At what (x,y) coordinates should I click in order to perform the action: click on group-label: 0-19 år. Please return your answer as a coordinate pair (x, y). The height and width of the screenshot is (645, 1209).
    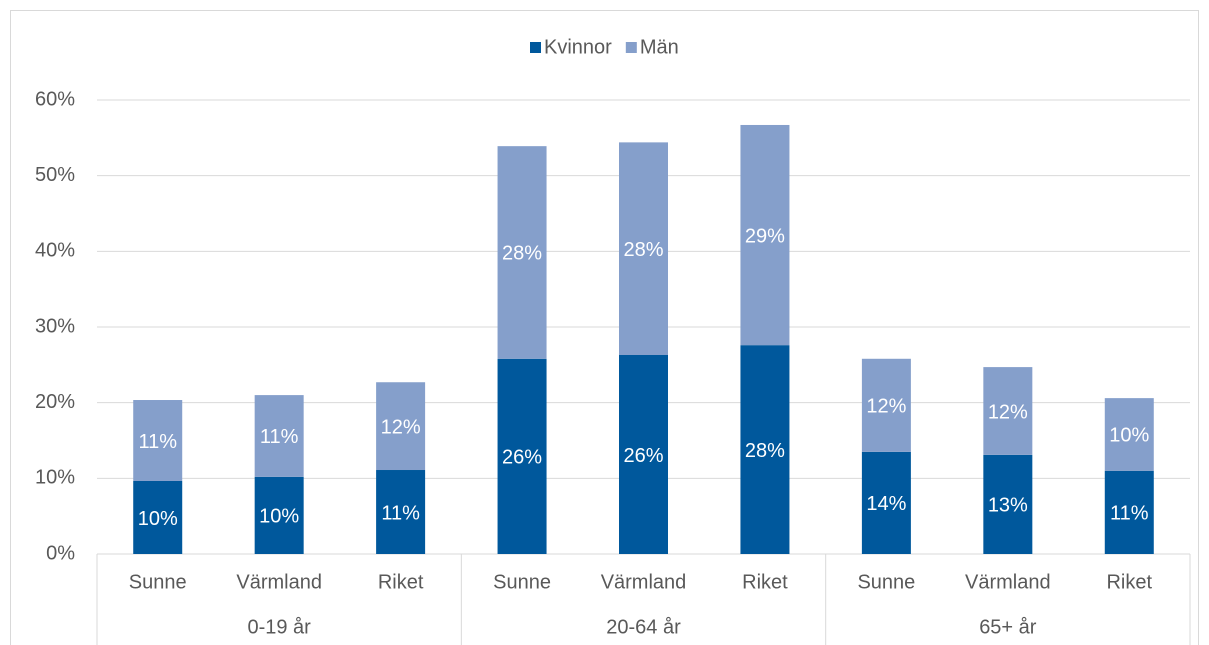
    Looking at the image, I should click on (279, 627).